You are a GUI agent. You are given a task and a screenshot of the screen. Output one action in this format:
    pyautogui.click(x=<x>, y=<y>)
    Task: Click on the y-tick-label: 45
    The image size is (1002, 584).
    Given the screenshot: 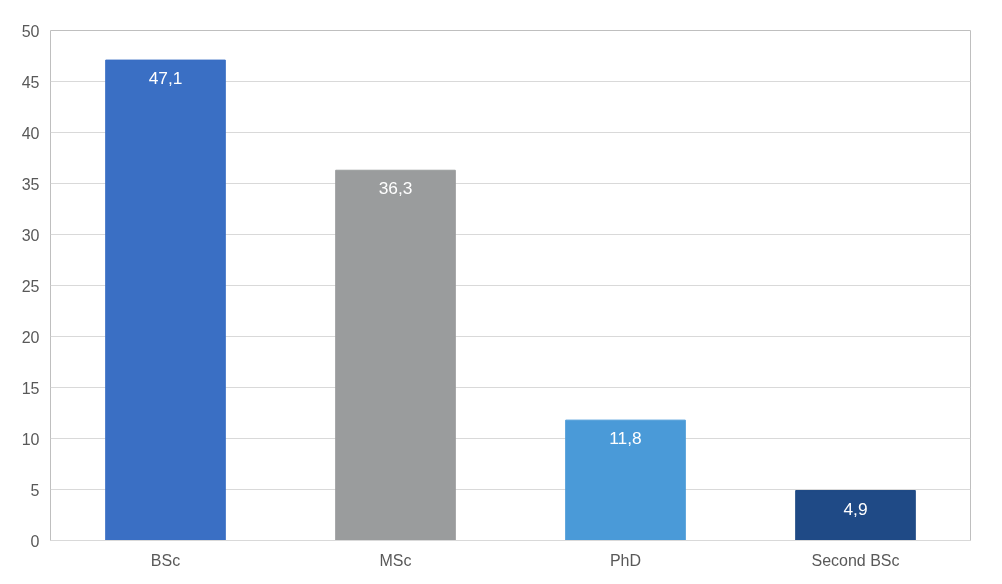 What is the action you would take?
    pyautogui.click(x=30, y=82)
    